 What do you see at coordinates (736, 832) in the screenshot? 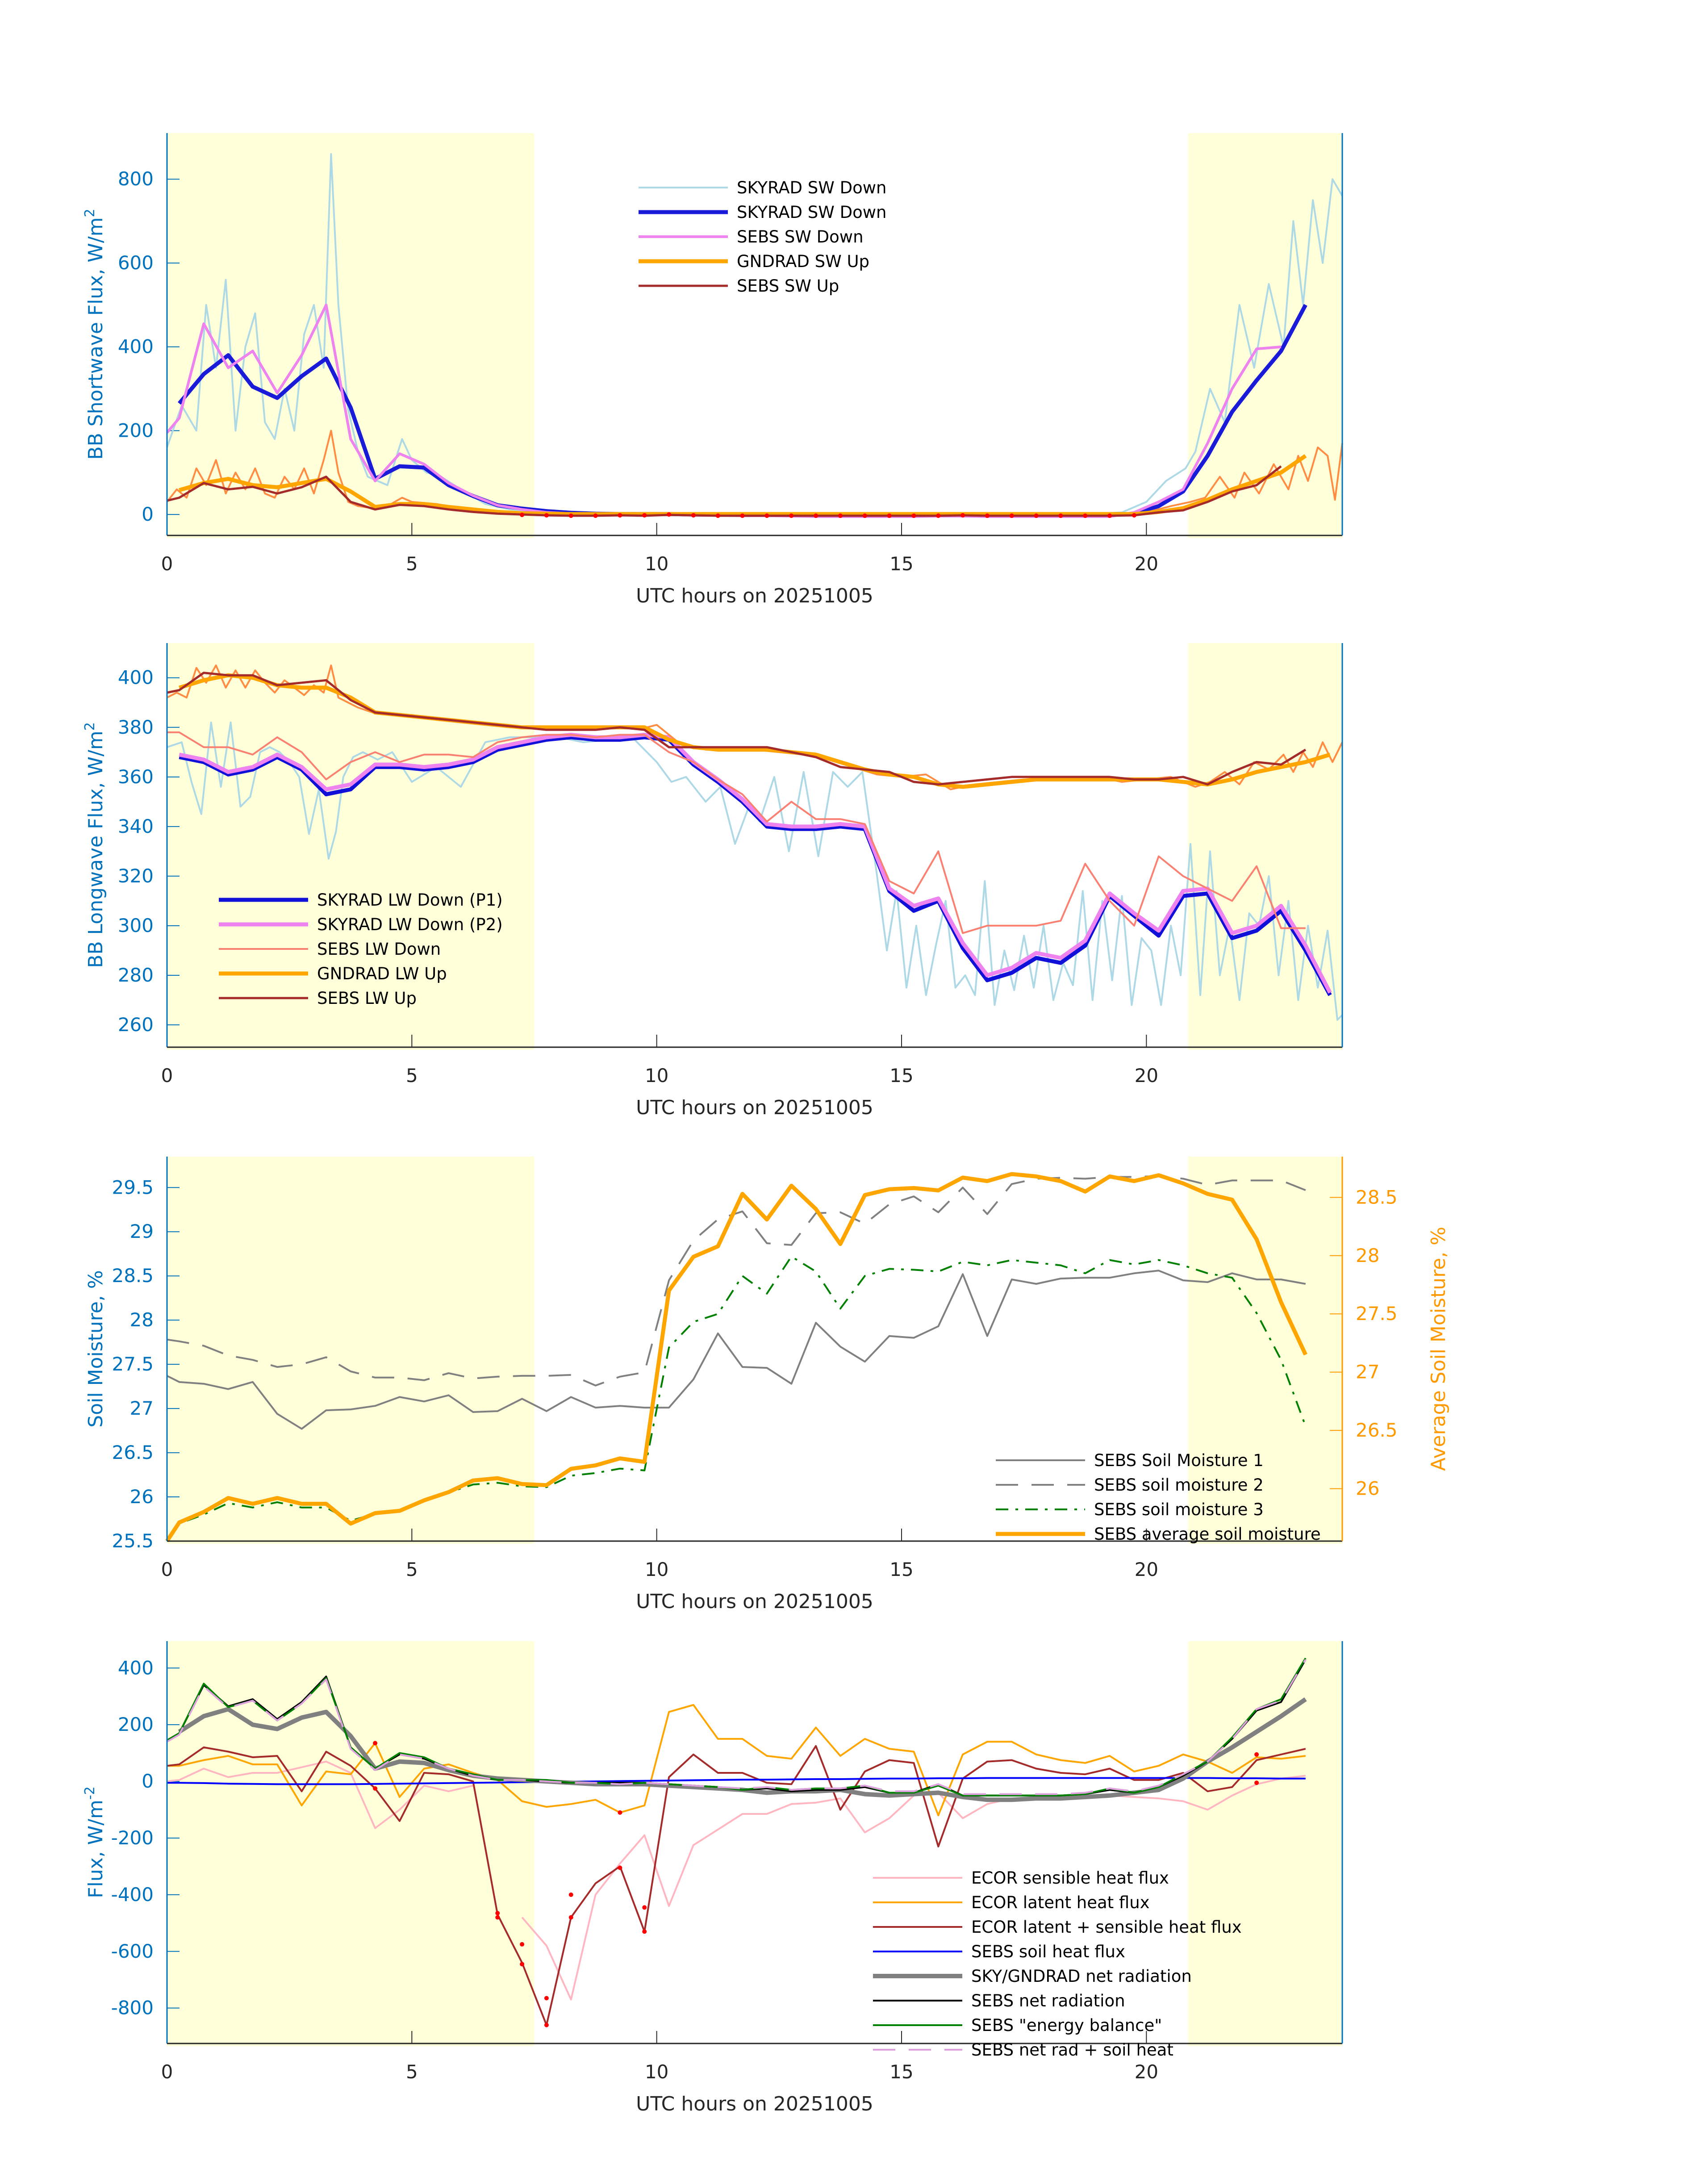
I see `series-line-sebs-lw-down` at bounding box center [736, 832].